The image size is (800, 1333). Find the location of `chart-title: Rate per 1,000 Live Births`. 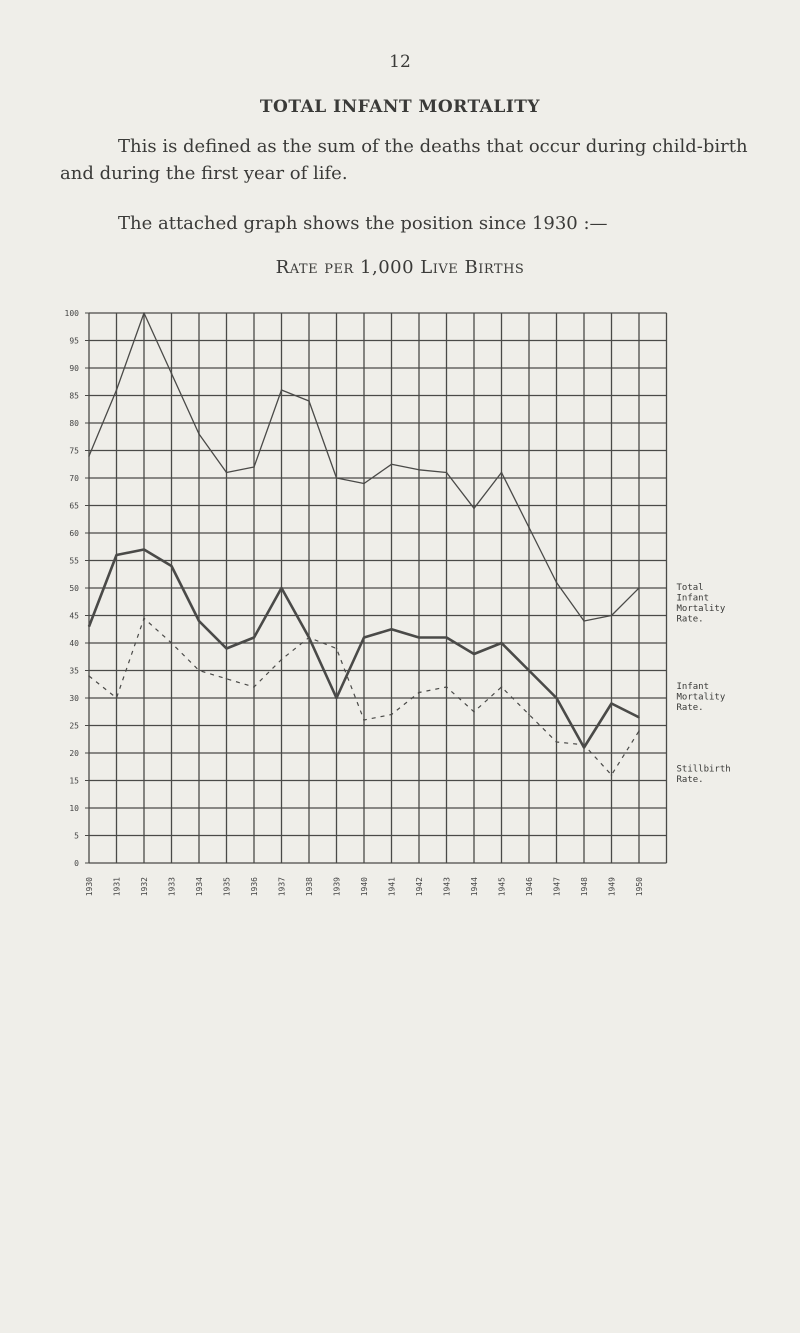

chart-title: Rate per 1,000 Live Births is located at coordinates (400, 267).